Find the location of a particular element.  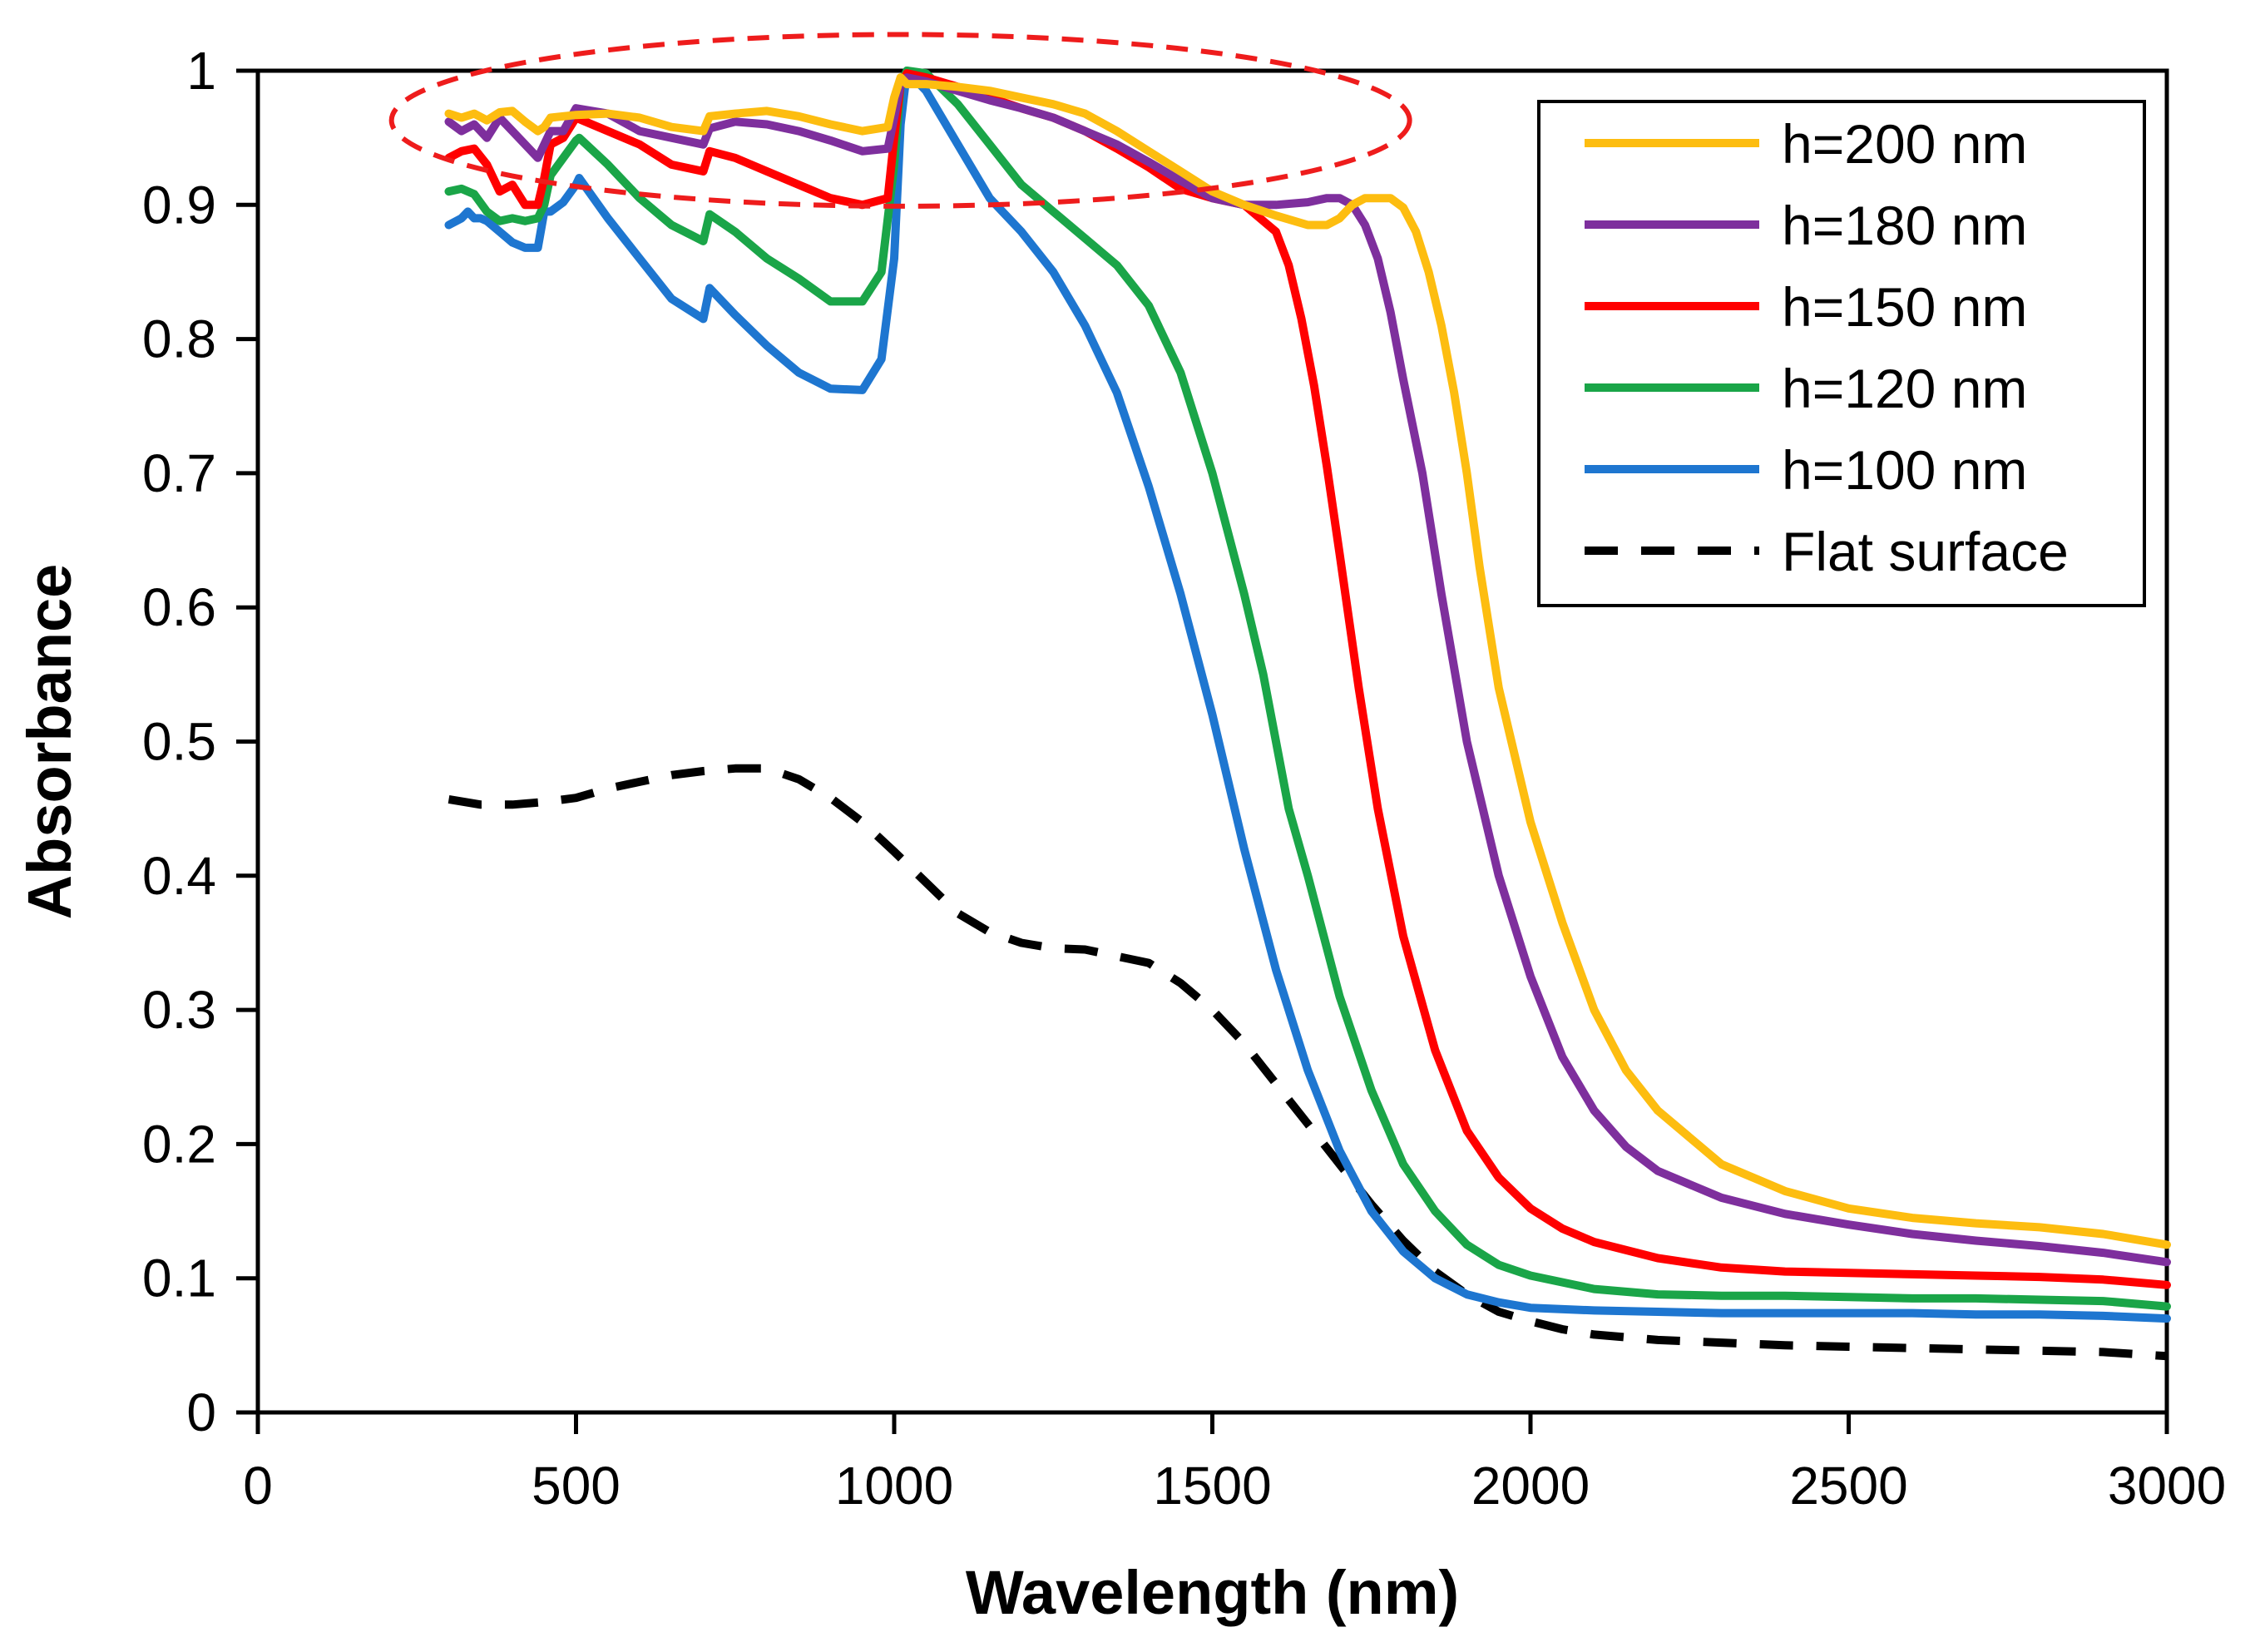

y-axis-title: Absorbance is located at coordinates (49, 742).